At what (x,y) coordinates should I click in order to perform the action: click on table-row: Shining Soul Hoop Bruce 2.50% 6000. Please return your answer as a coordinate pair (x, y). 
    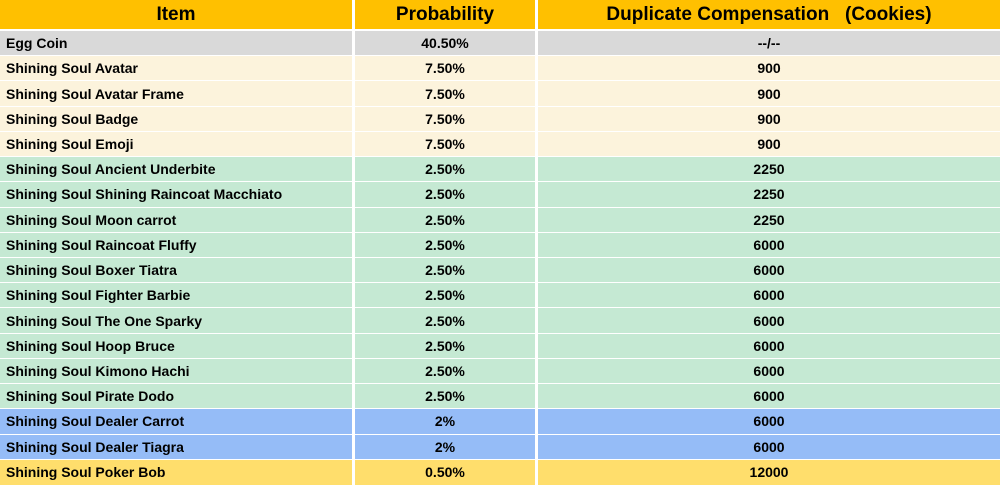
    Looking at the image, I should click on (500, 346).